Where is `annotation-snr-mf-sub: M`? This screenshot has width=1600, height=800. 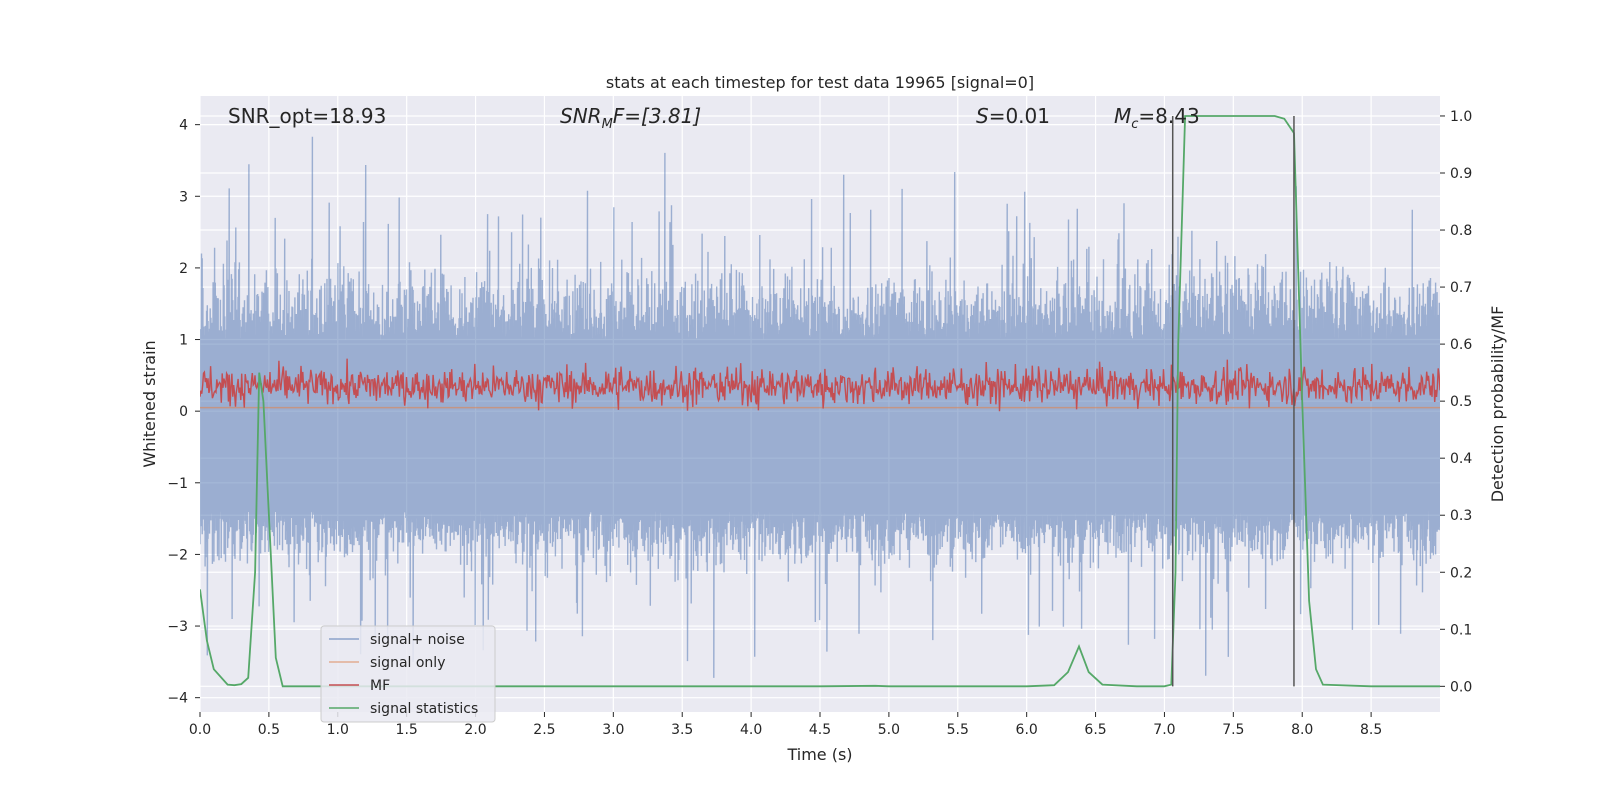 annotation-snr-mf-sub: M is located at coordinates (607, 124).